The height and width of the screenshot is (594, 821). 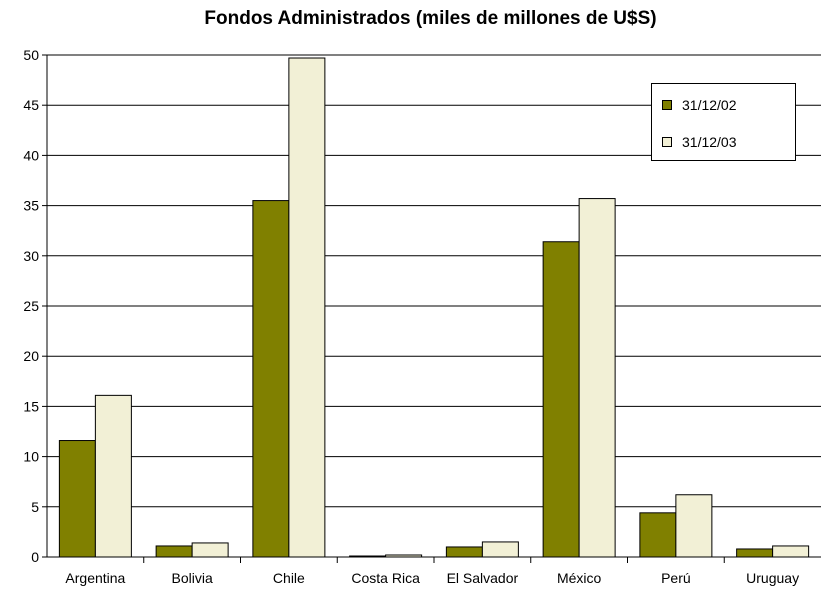 What do you see at coordinates (35, 507) in the screenshot?
I see `y-tick-label: 5` at bounding box center [35, 507].